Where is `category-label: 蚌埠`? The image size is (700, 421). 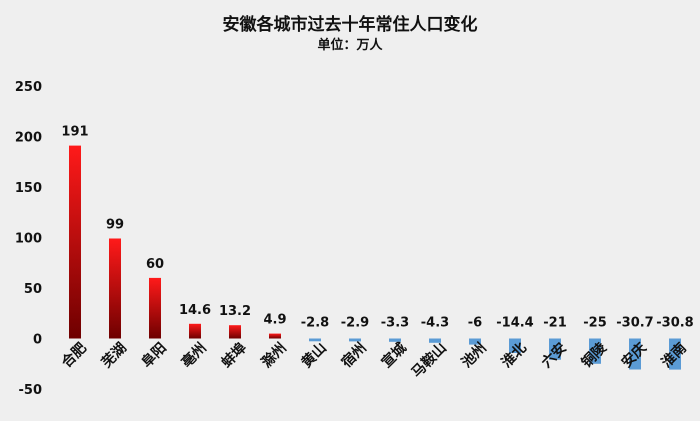
category-label: 蚌埠 is located at coordinates (234, 355).